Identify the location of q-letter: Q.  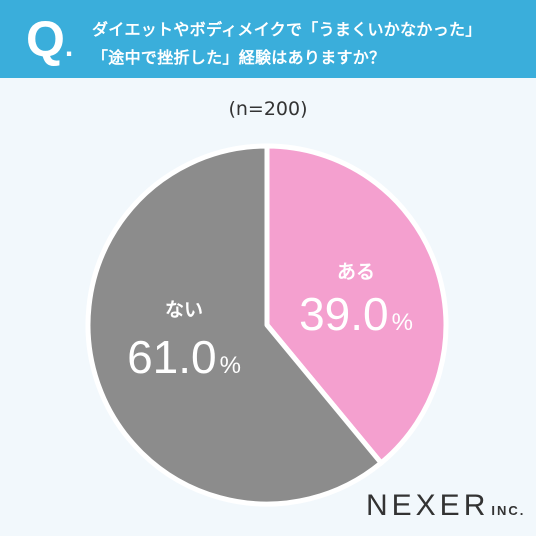
(45, 39).